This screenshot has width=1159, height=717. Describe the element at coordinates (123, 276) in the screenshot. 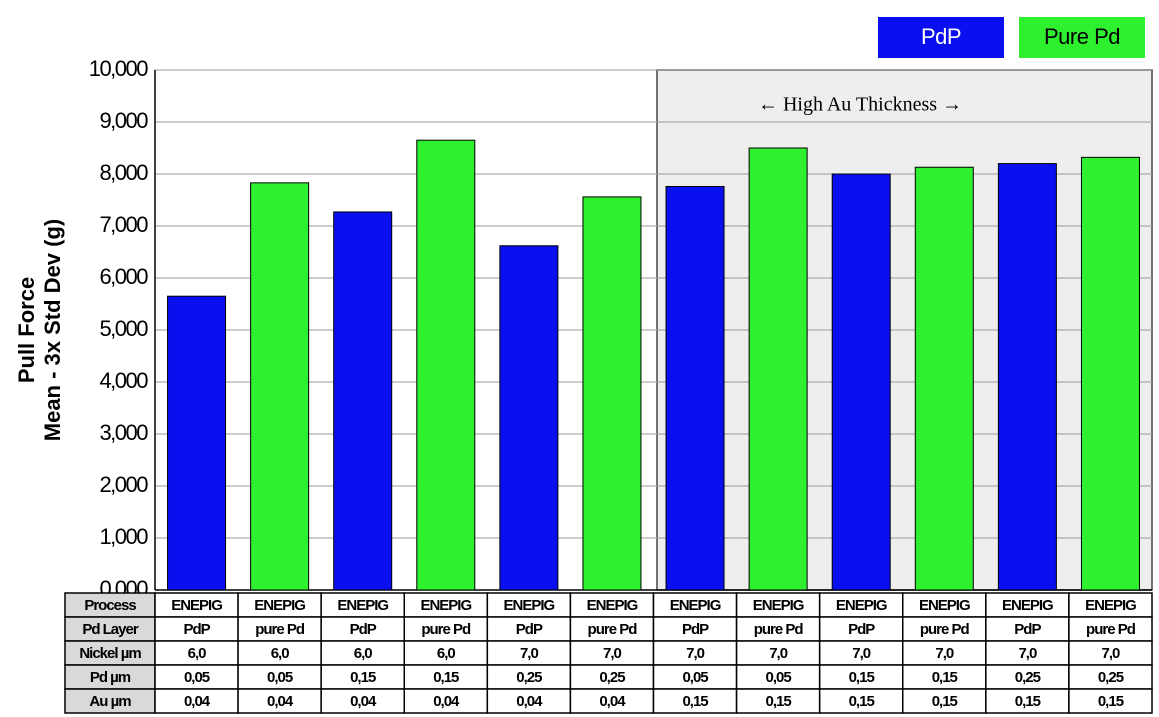

I see `y-tick-label: 6,000` at that location.